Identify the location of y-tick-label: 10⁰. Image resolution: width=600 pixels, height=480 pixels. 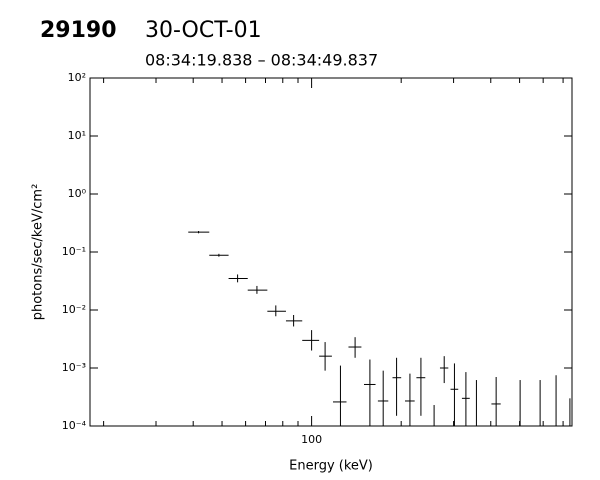
(77, 193).